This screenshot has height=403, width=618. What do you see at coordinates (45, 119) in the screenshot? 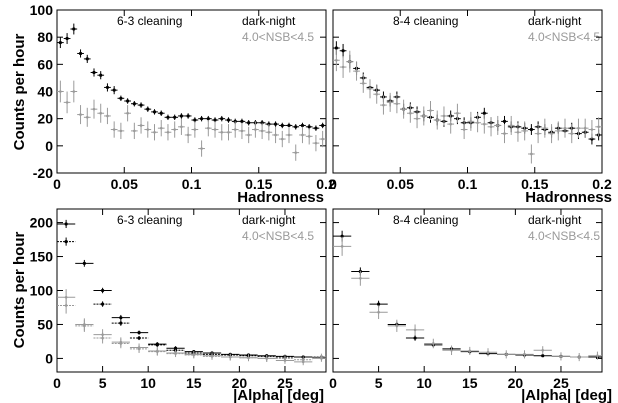
I see `top-left-ytick-label: 20` at bounding box center [45, 119].